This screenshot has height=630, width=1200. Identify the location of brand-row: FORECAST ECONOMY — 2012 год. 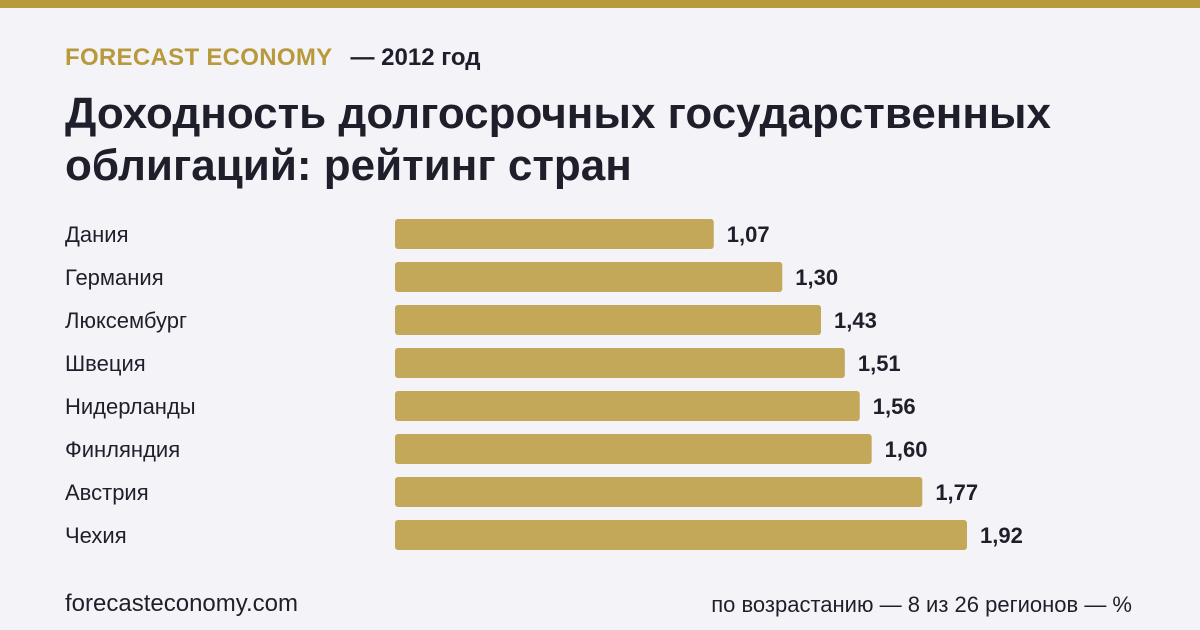
(272, 58).